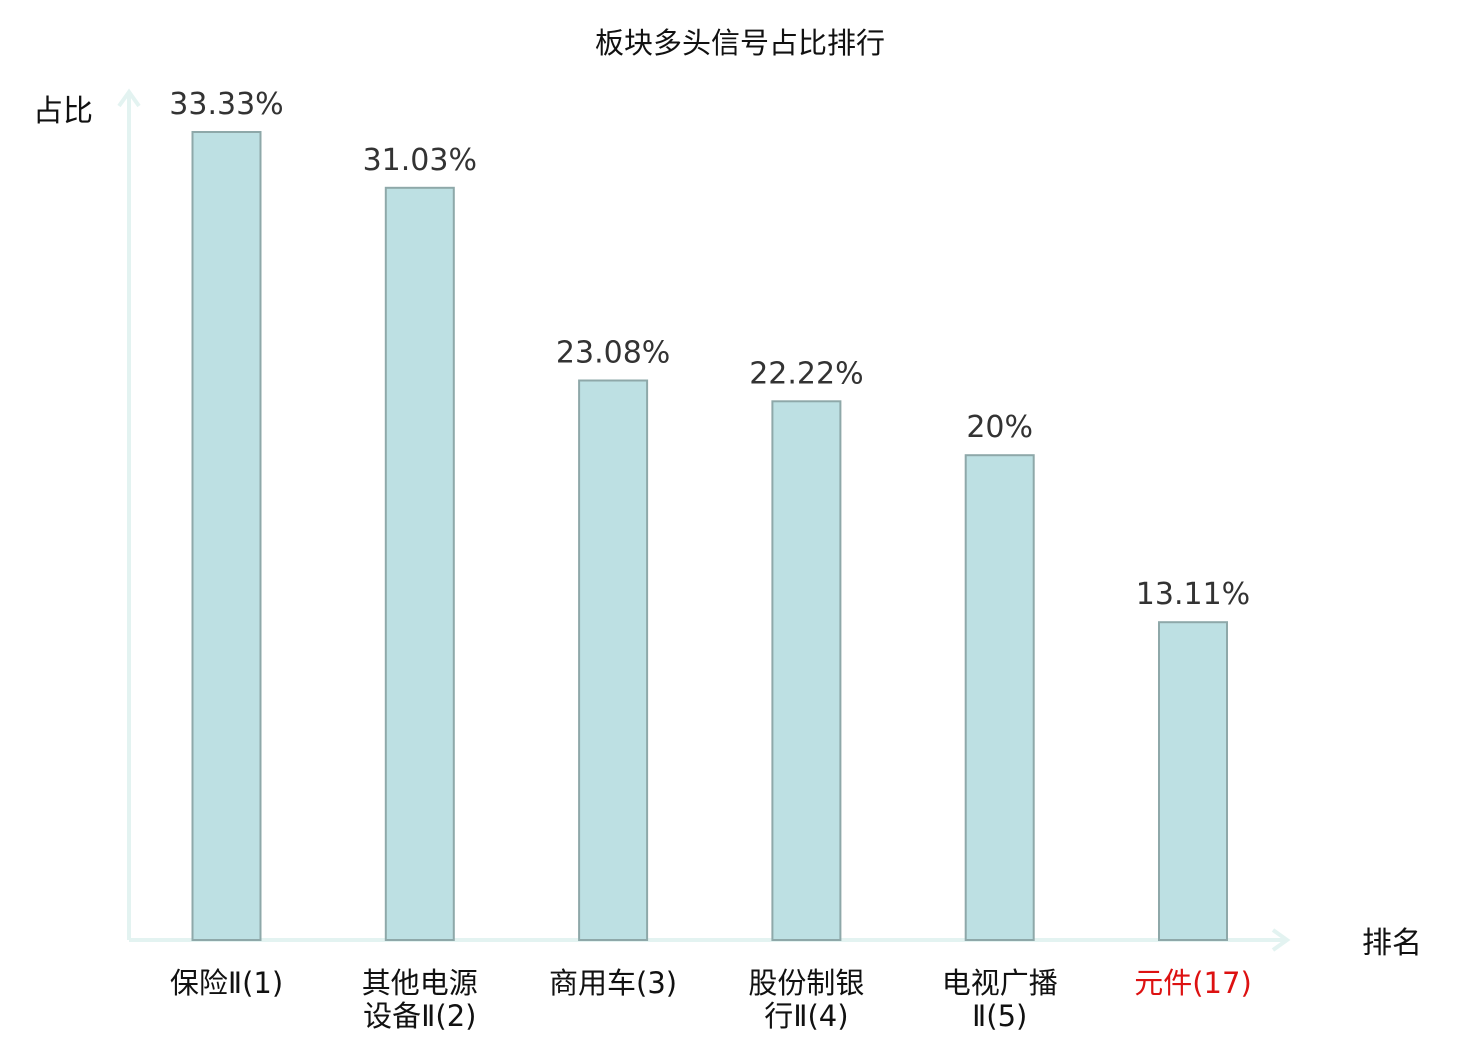  I want to click on category-label: 商用车(3), so click(613, 983).